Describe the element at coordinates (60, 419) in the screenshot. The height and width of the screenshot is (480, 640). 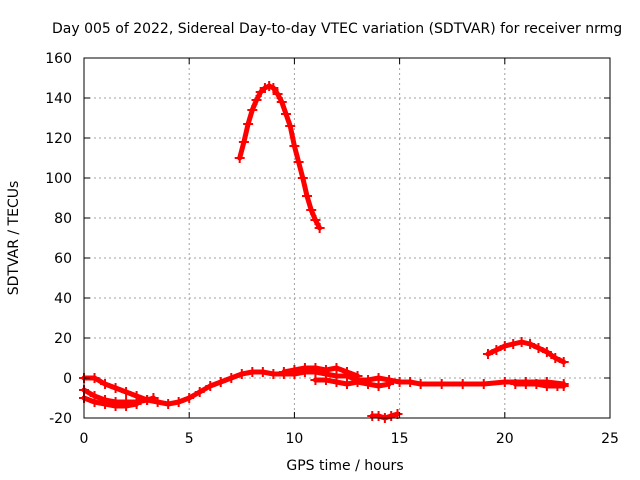
I see `y-tick-label: -20` at that location.